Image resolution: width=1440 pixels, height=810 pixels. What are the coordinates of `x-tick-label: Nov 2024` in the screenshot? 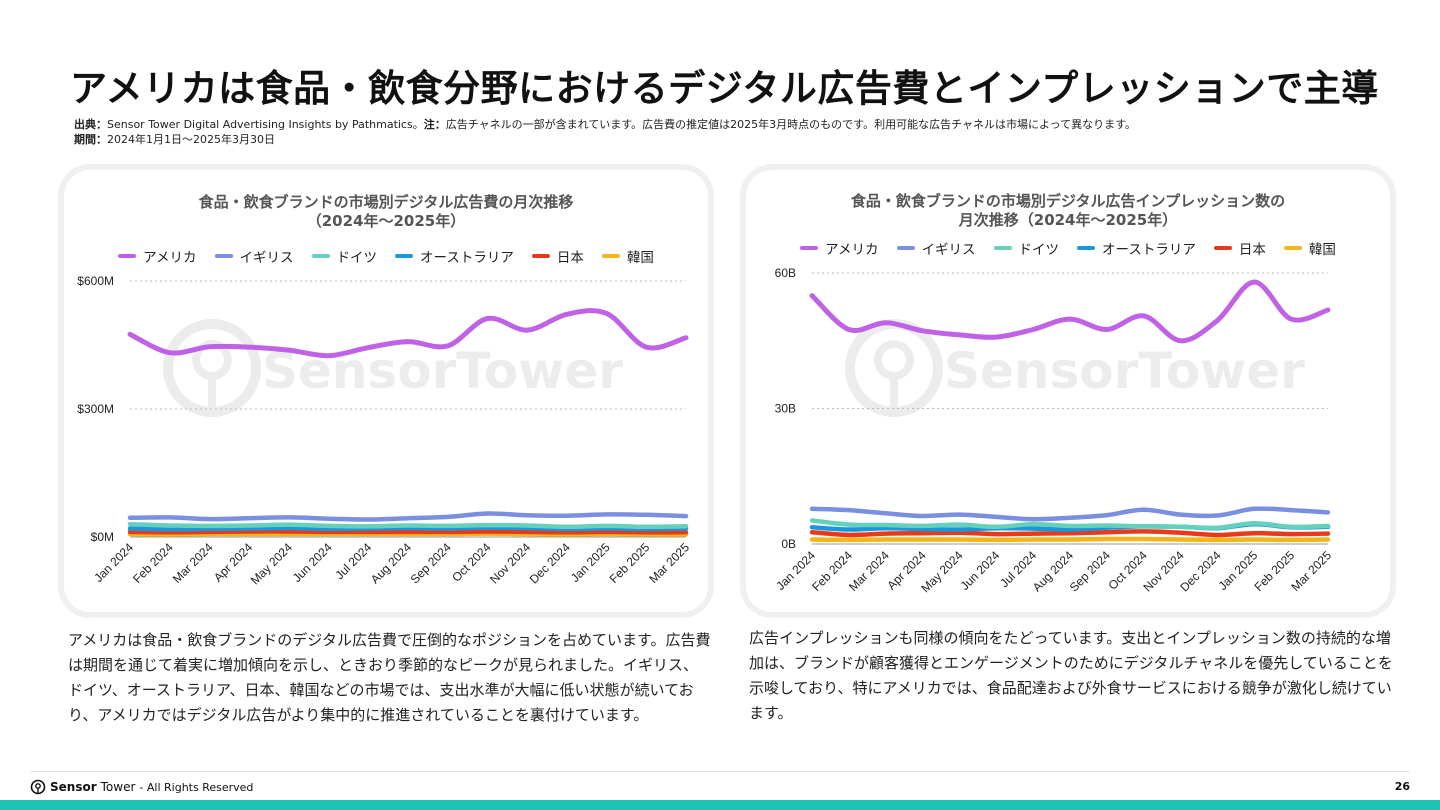 It's located at (510, 563).